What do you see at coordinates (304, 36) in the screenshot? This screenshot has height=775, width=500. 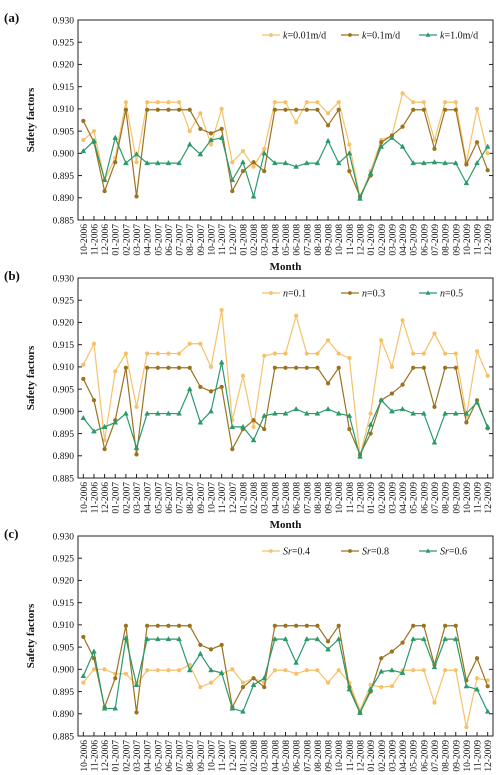 I see `legend-label: k=0.01m/d` at bounding box center [304, 36].